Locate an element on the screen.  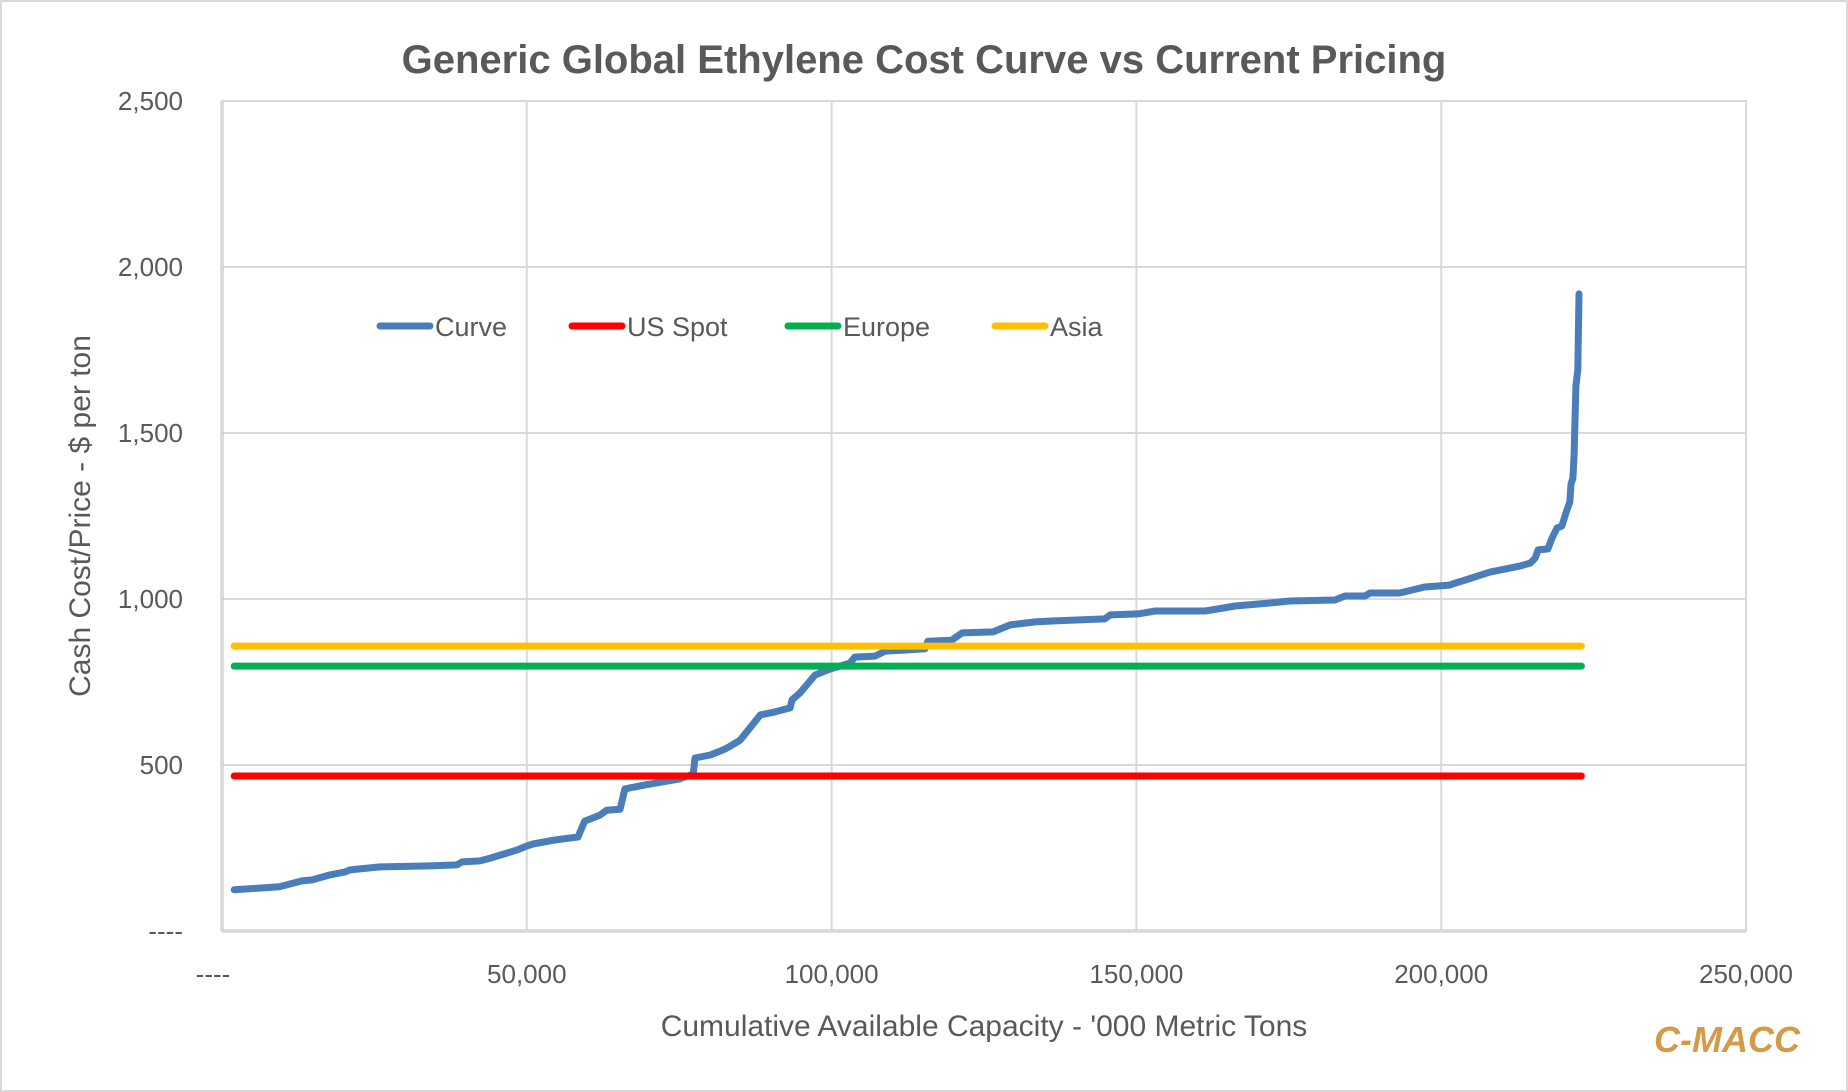
y-axis-label: Cash Cost/Price - $ per ton is located at coordinates (80, 516).